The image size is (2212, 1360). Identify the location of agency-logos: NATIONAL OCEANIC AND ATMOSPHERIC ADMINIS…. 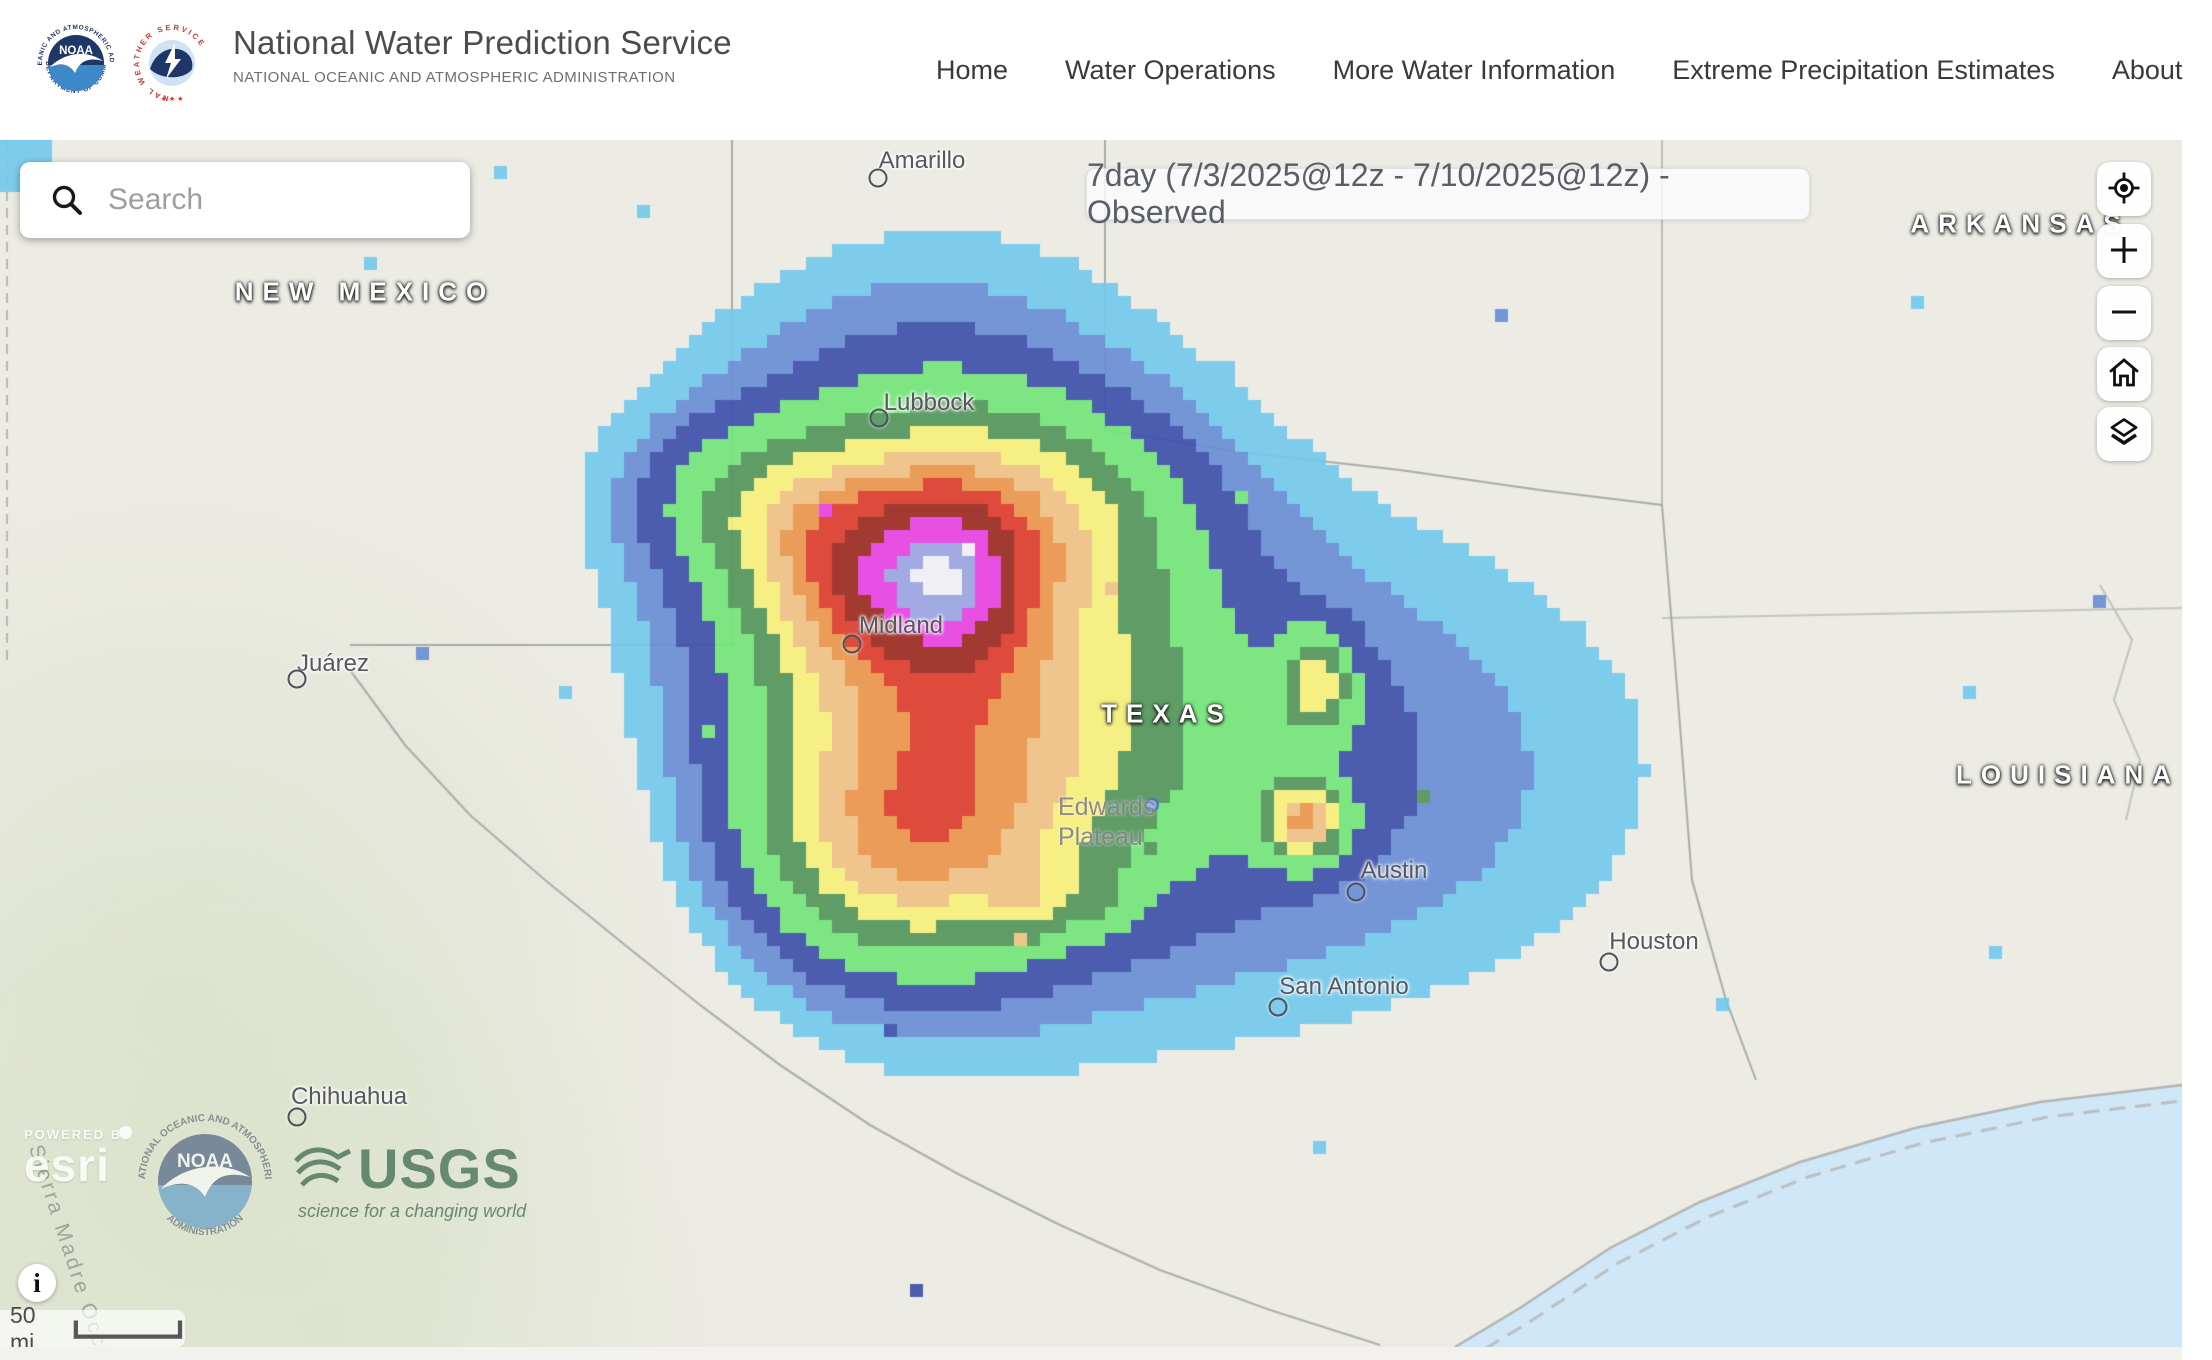
(123, 63).